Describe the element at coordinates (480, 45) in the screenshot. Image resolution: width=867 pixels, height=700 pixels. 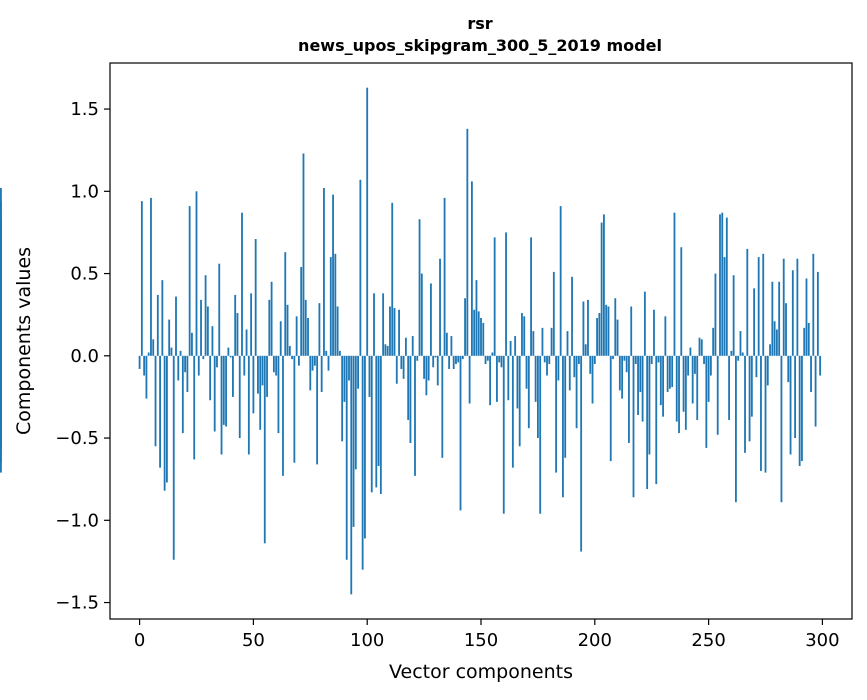
I see `chart-subtitle: news_upos_skipgram_300_5_2019 model` at that location.